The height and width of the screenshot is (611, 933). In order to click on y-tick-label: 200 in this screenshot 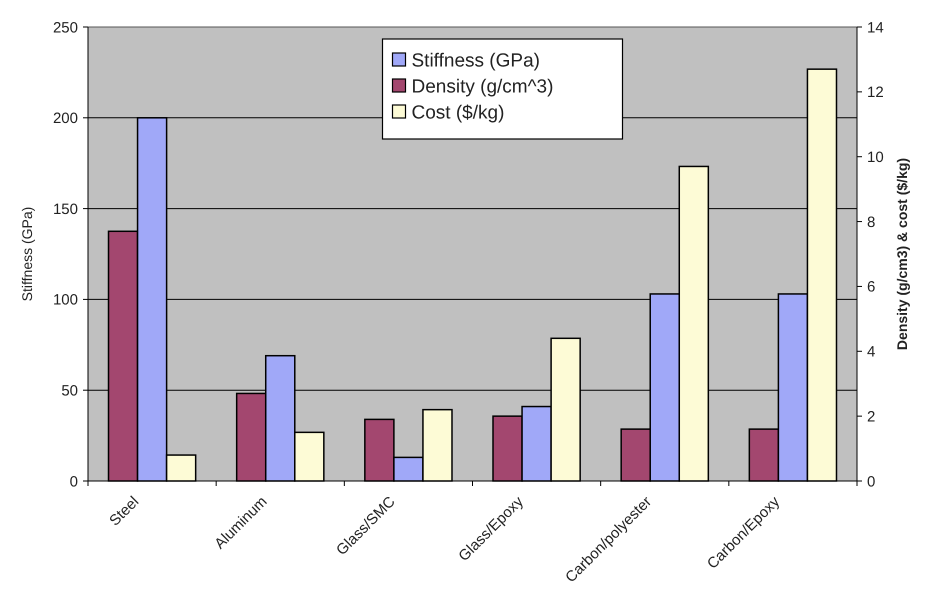, I will do `click(65, 119)`.